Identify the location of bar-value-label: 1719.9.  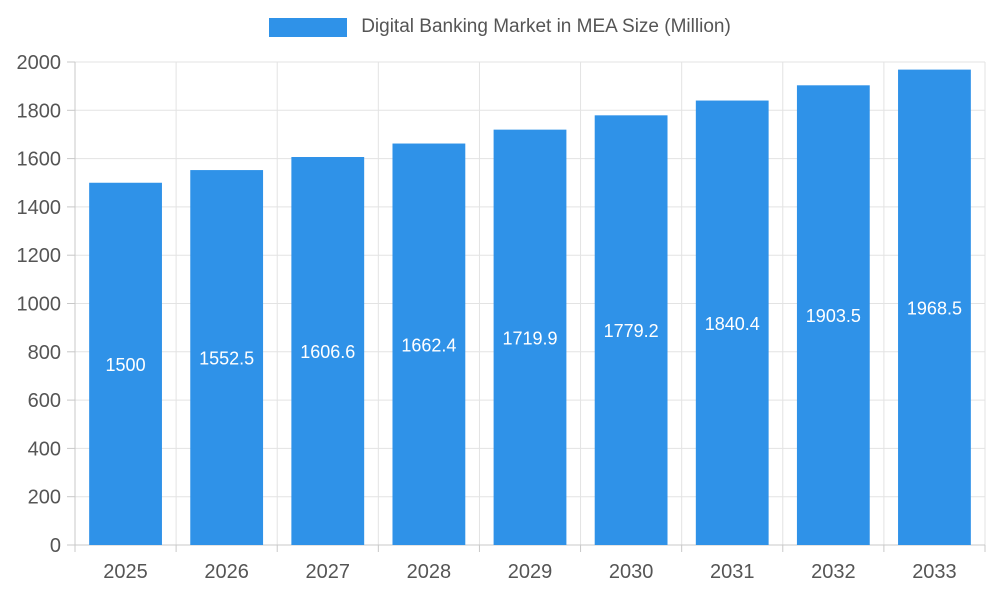
(529, 338).